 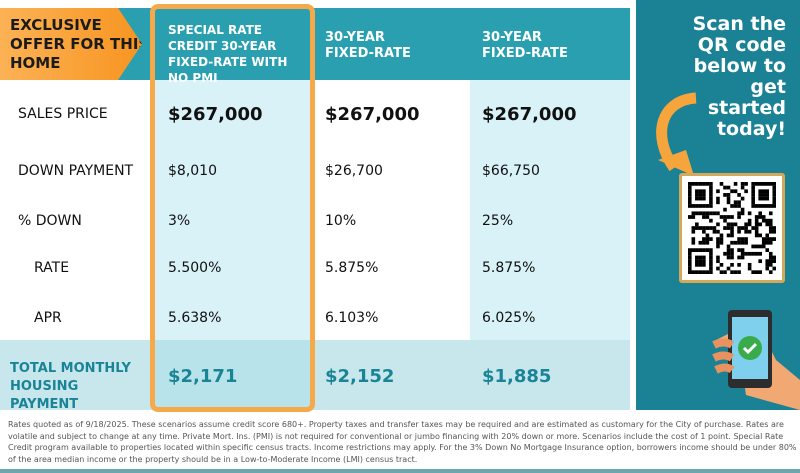 I want to click on row-value: 3%, so click(x=179, y=221).